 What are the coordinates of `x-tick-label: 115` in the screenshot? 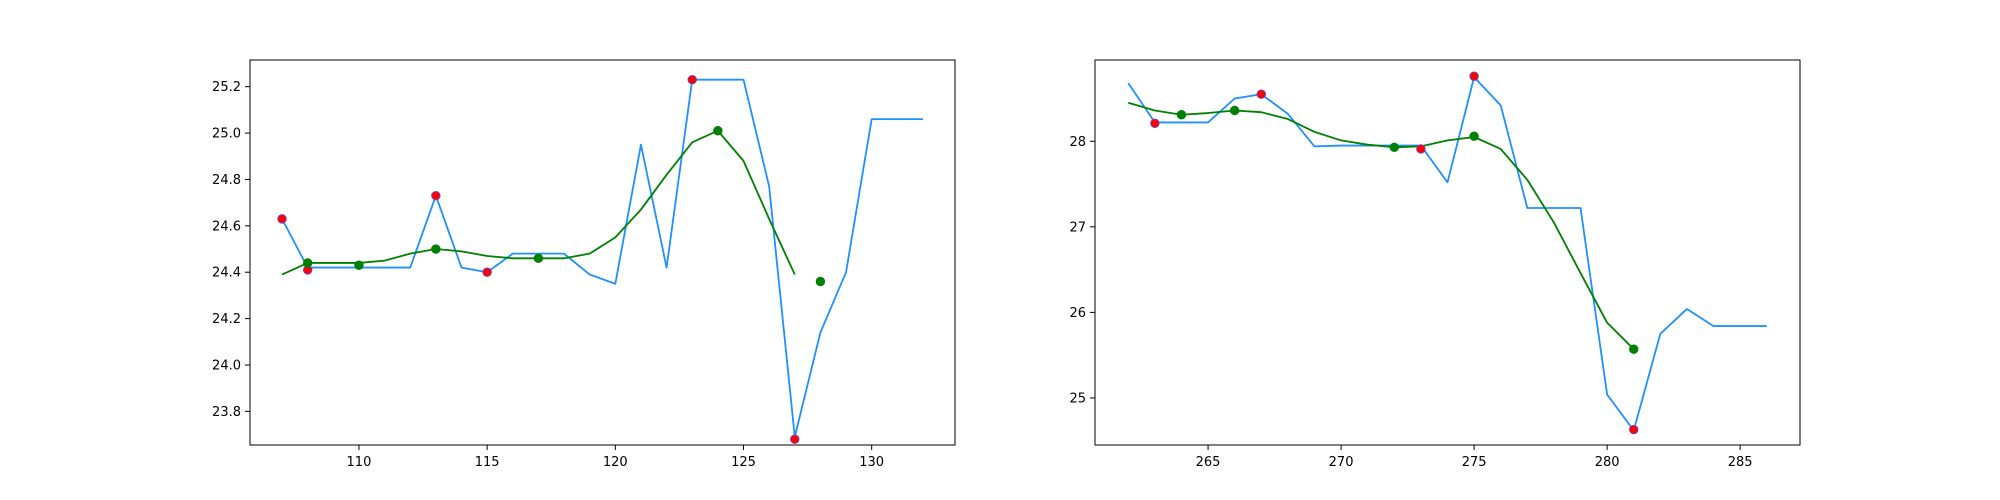 It's located at (487, 462).